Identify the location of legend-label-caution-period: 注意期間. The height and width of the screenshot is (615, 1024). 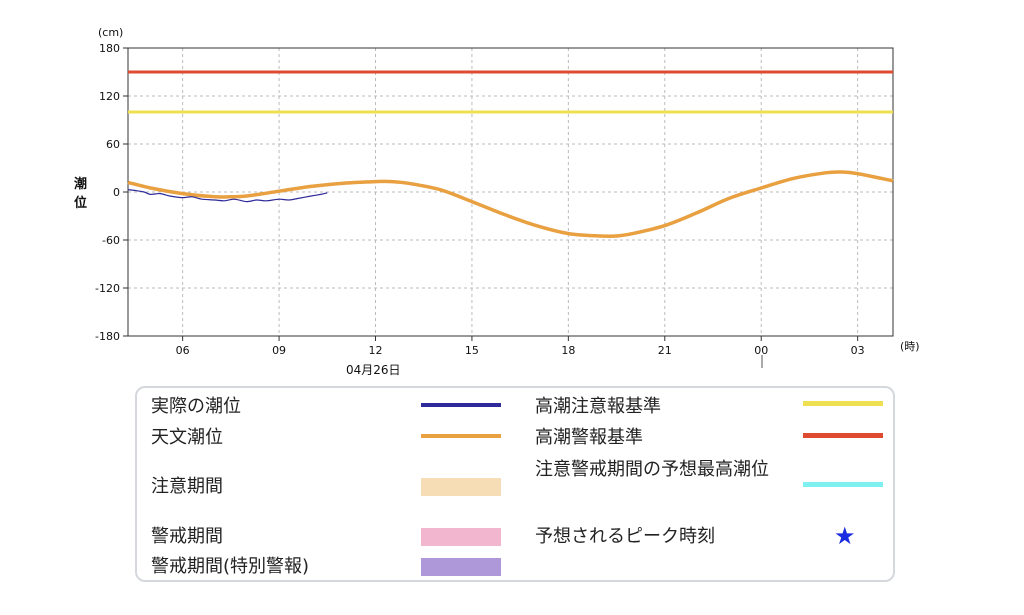
(187, 486).